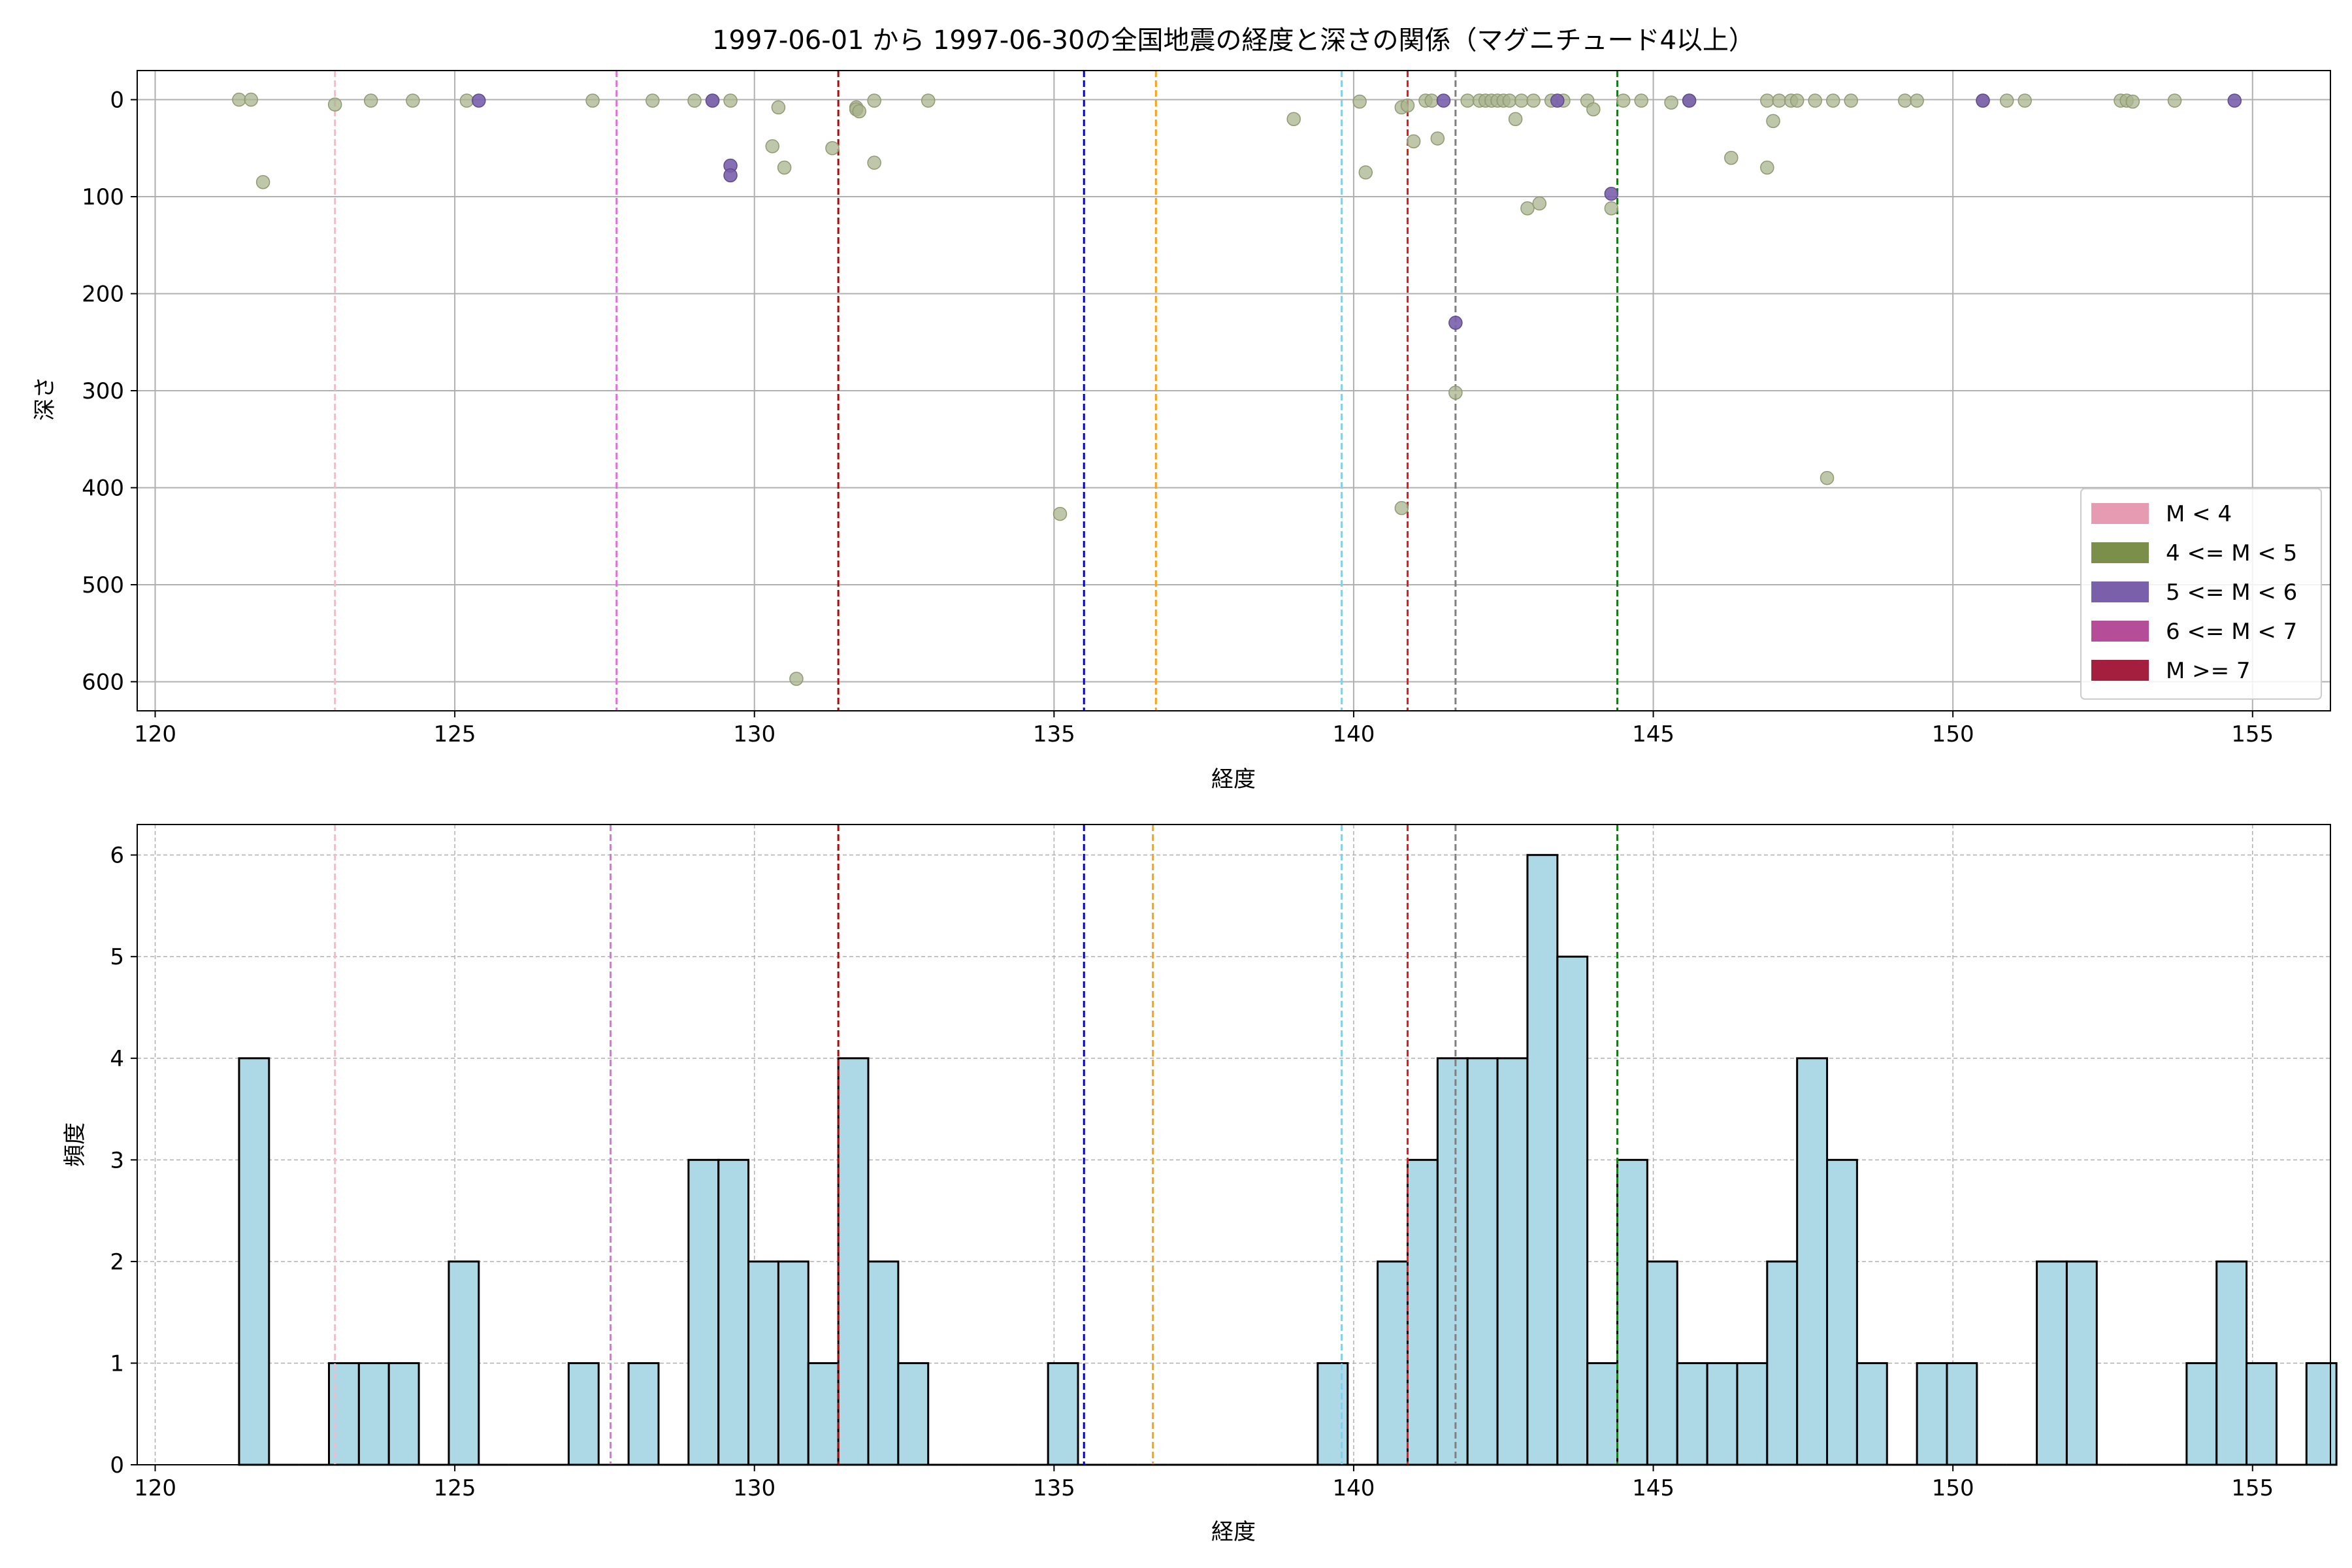 This screenshot has width=2352, height=1568. I want to click on y-tick-label: 600, so click(103, 682).